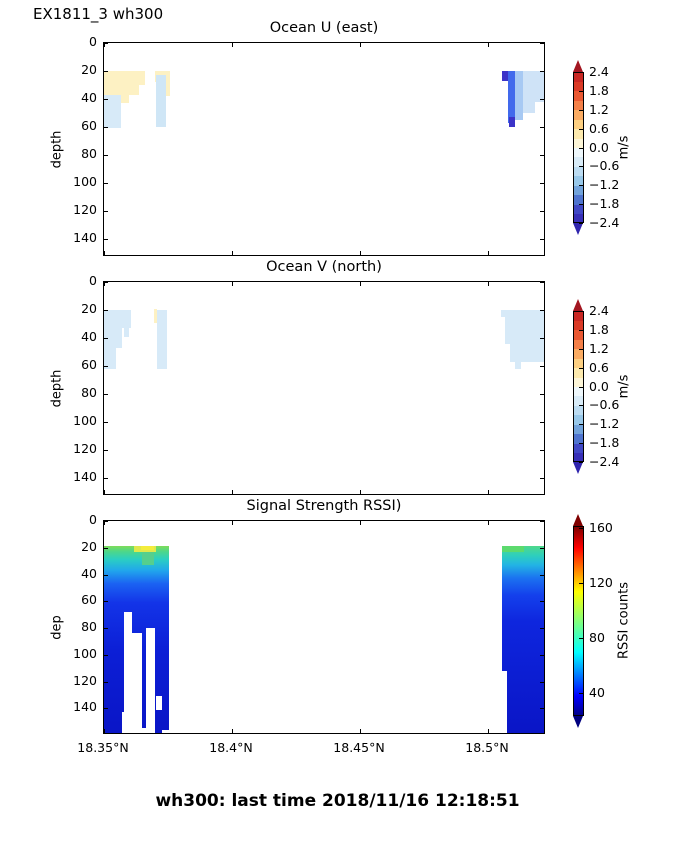  I want to click on y-tick-label: 20, so click(89, 546).